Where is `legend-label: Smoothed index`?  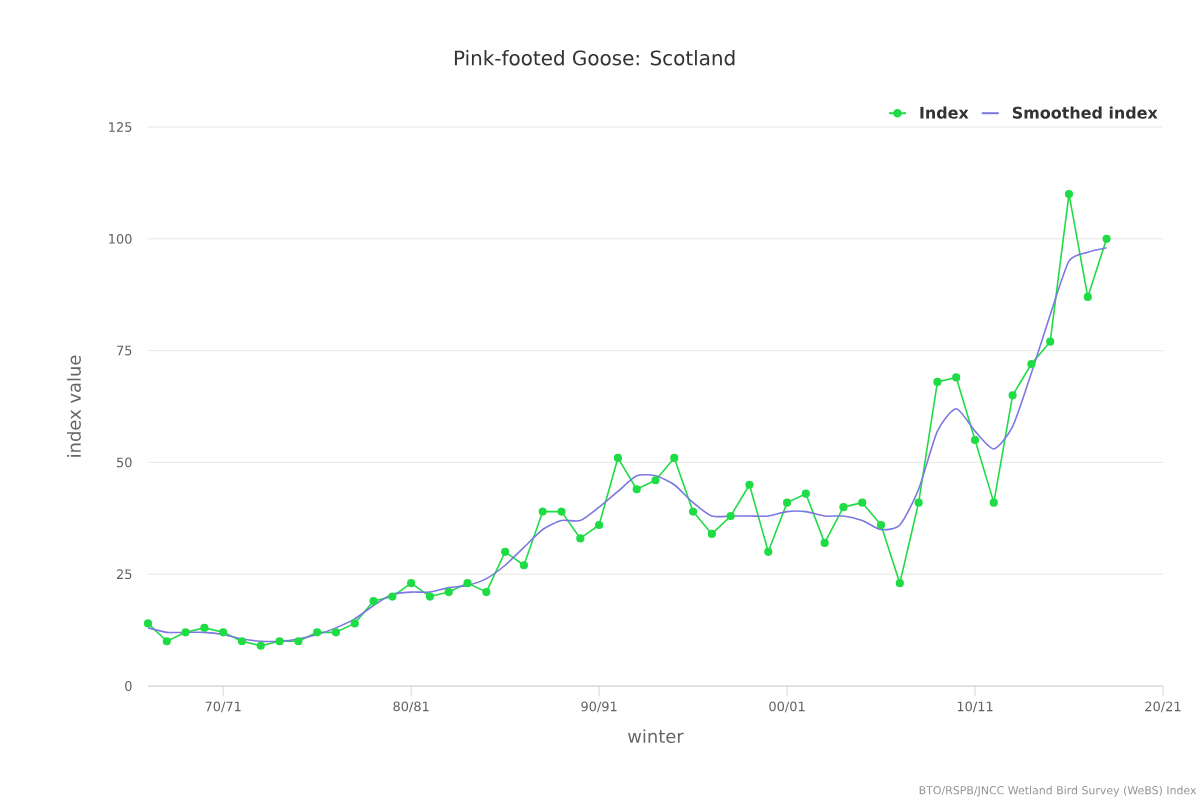 legend-label: Smoothed index is located at coordinates (1085, 112).